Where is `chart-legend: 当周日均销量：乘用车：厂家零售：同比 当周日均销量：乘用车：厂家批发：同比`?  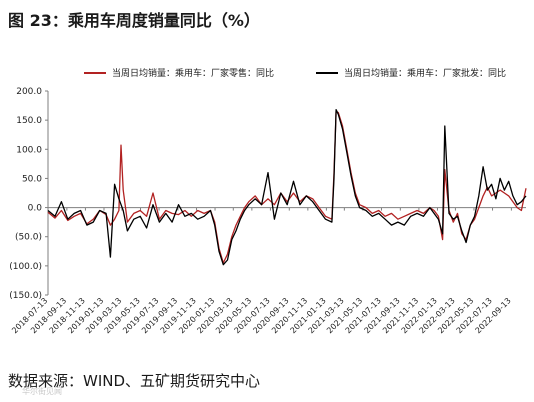 chart-legend: 当周日均销量：乘用车：厂家零售：同比 当周日均销量：乘用车：厂家批发：同比 is located at coordinates (295, 72).